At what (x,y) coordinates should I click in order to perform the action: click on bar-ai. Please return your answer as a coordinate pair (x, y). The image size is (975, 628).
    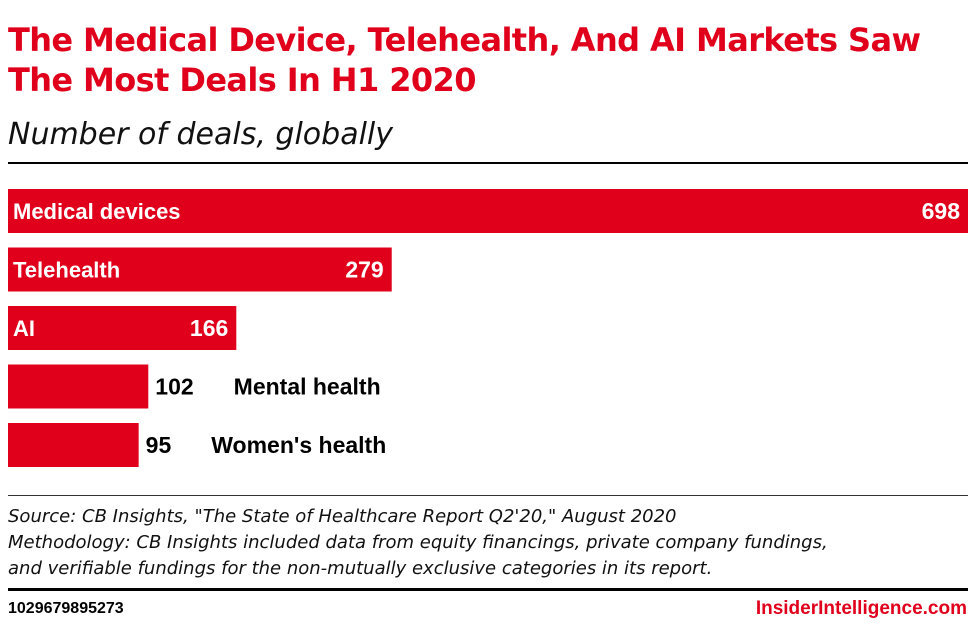
    Looking at the image, I should click on (122, 328).